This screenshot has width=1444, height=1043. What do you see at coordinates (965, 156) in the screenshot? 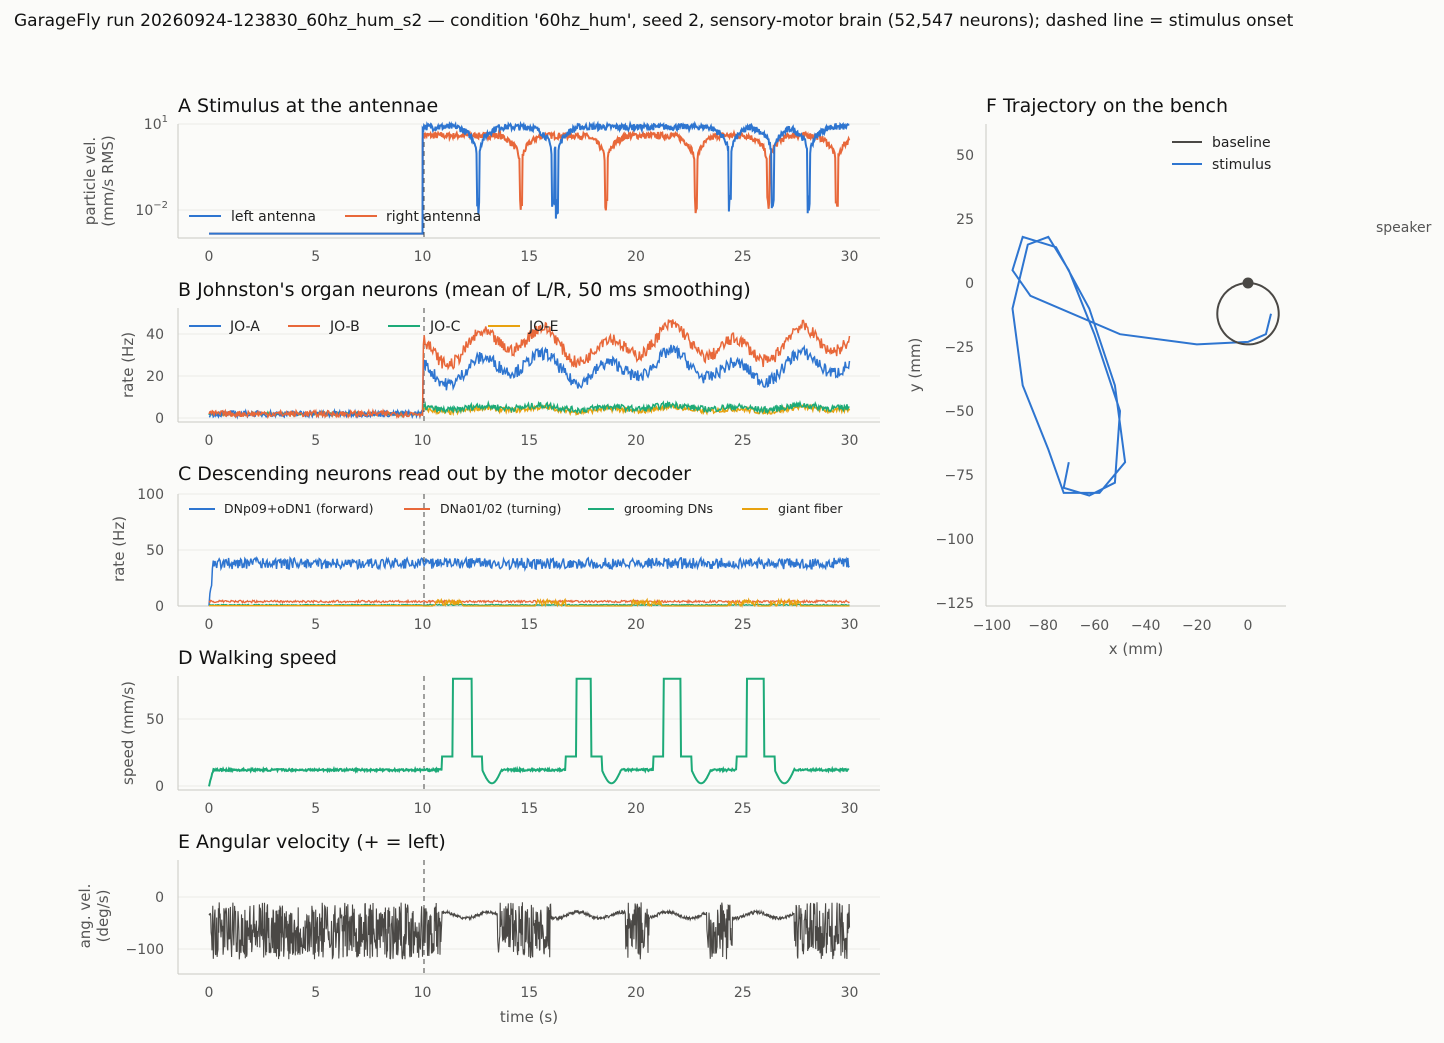
I see `y-tick-label: 50` at bounding box center [965, 156].